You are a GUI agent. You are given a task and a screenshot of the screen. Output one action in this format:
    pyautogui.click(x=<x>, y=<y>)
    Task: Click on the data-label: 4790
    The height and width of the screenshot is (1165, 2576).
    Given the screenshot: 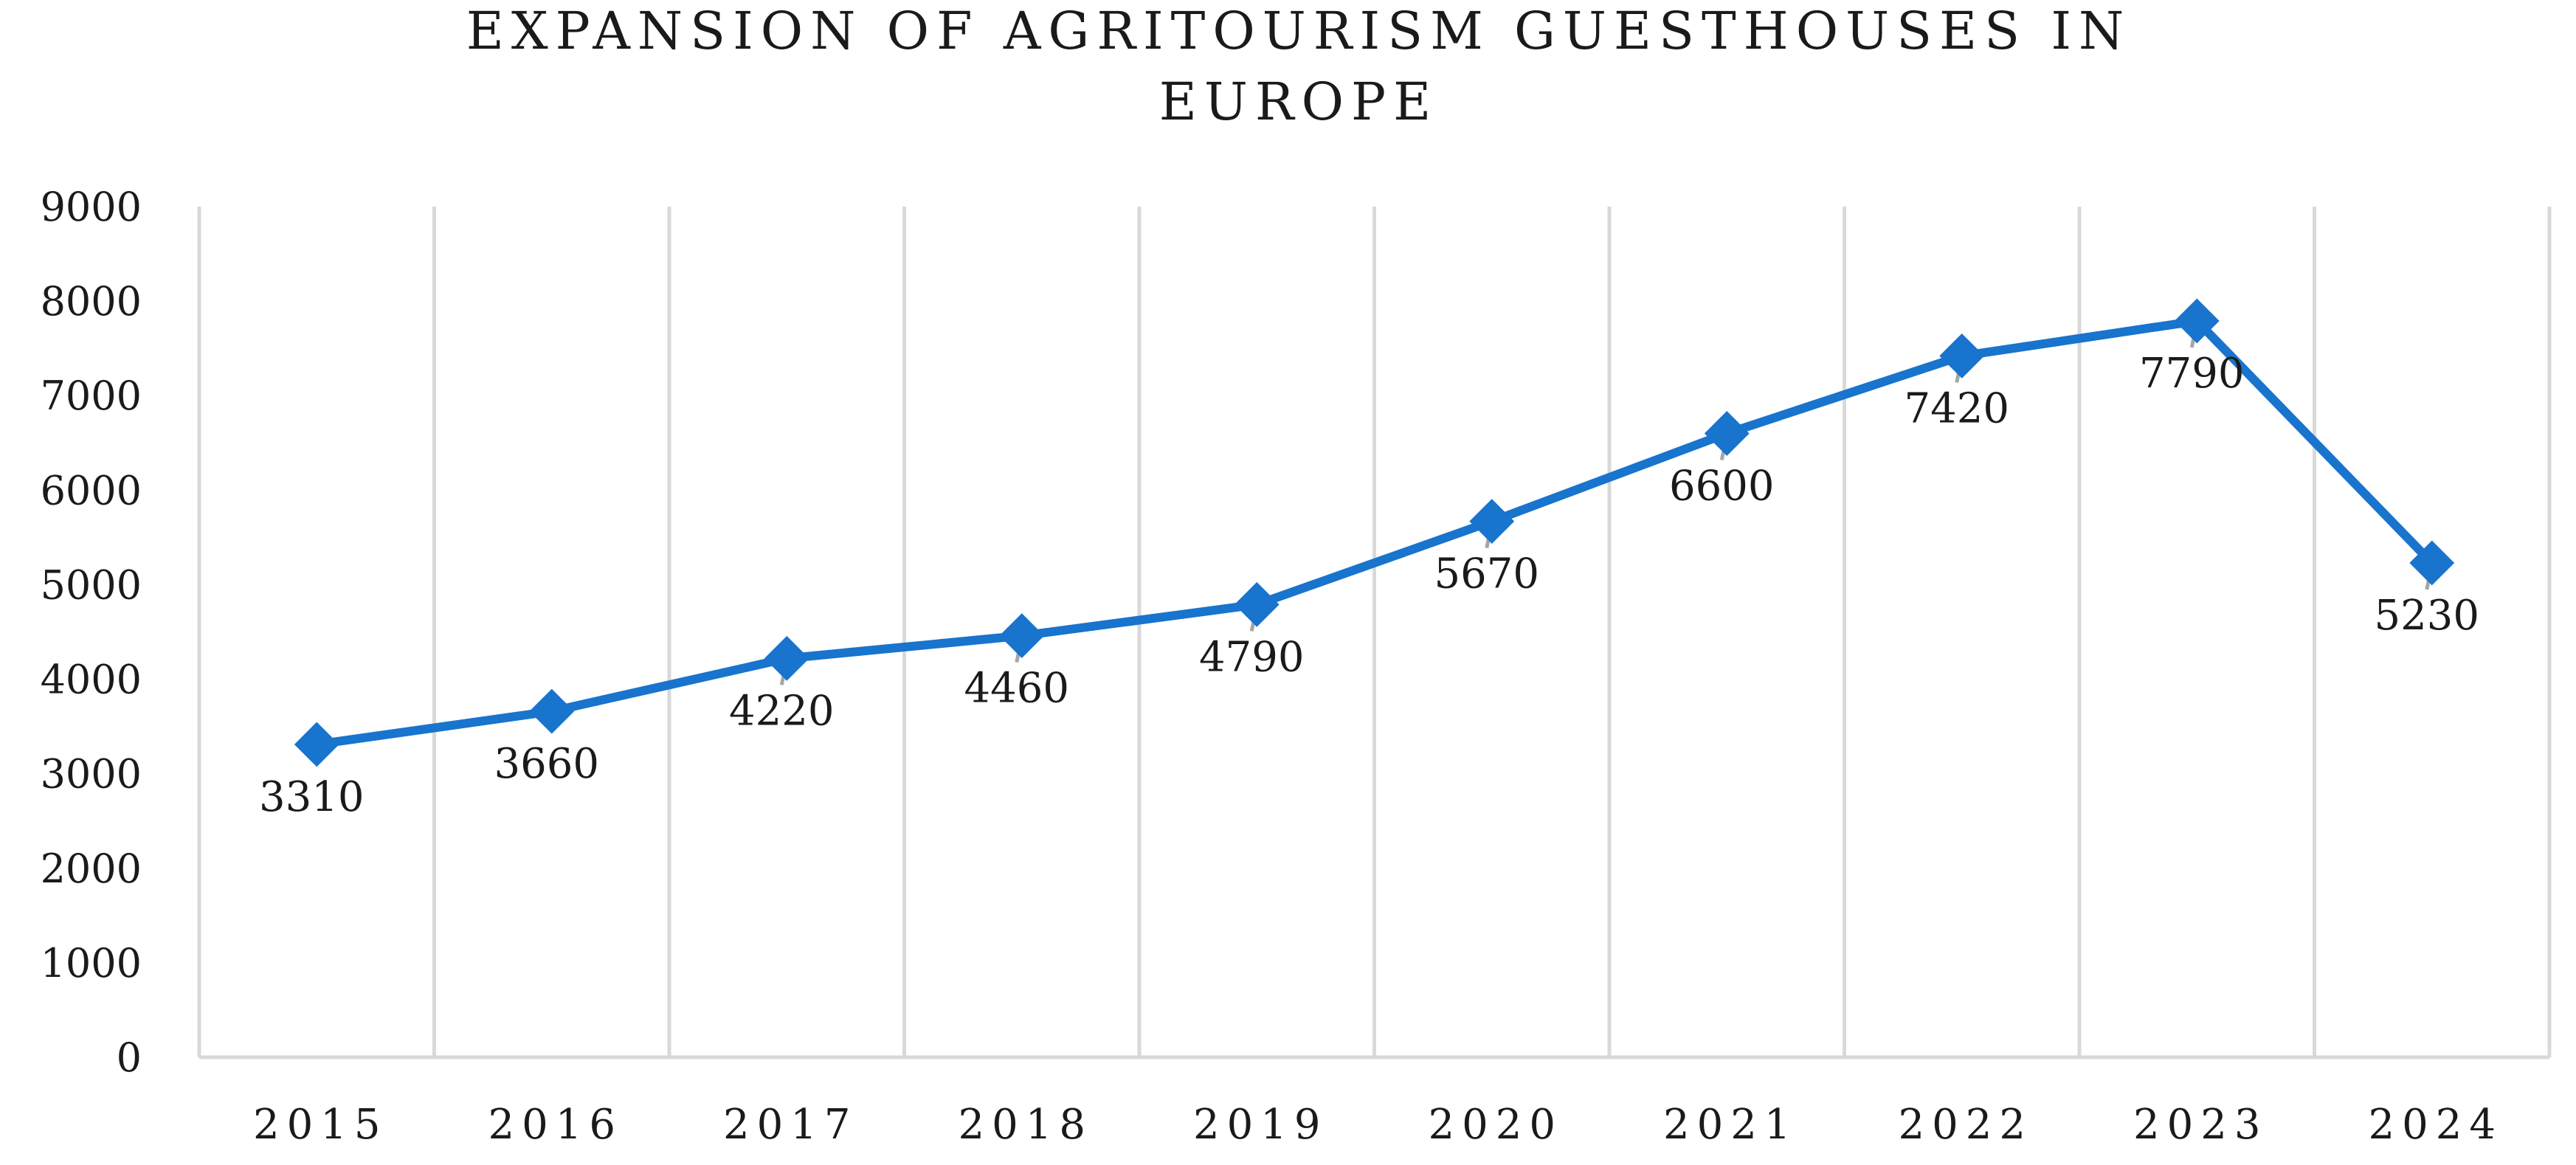 What is the action you would take?
    pyautogui.click(x=1252, y=657)
    